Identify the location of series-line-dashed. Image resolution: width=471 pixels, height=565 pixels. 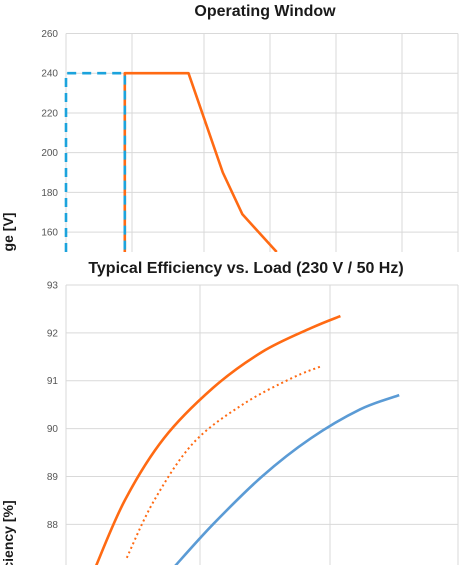
(95, 161).